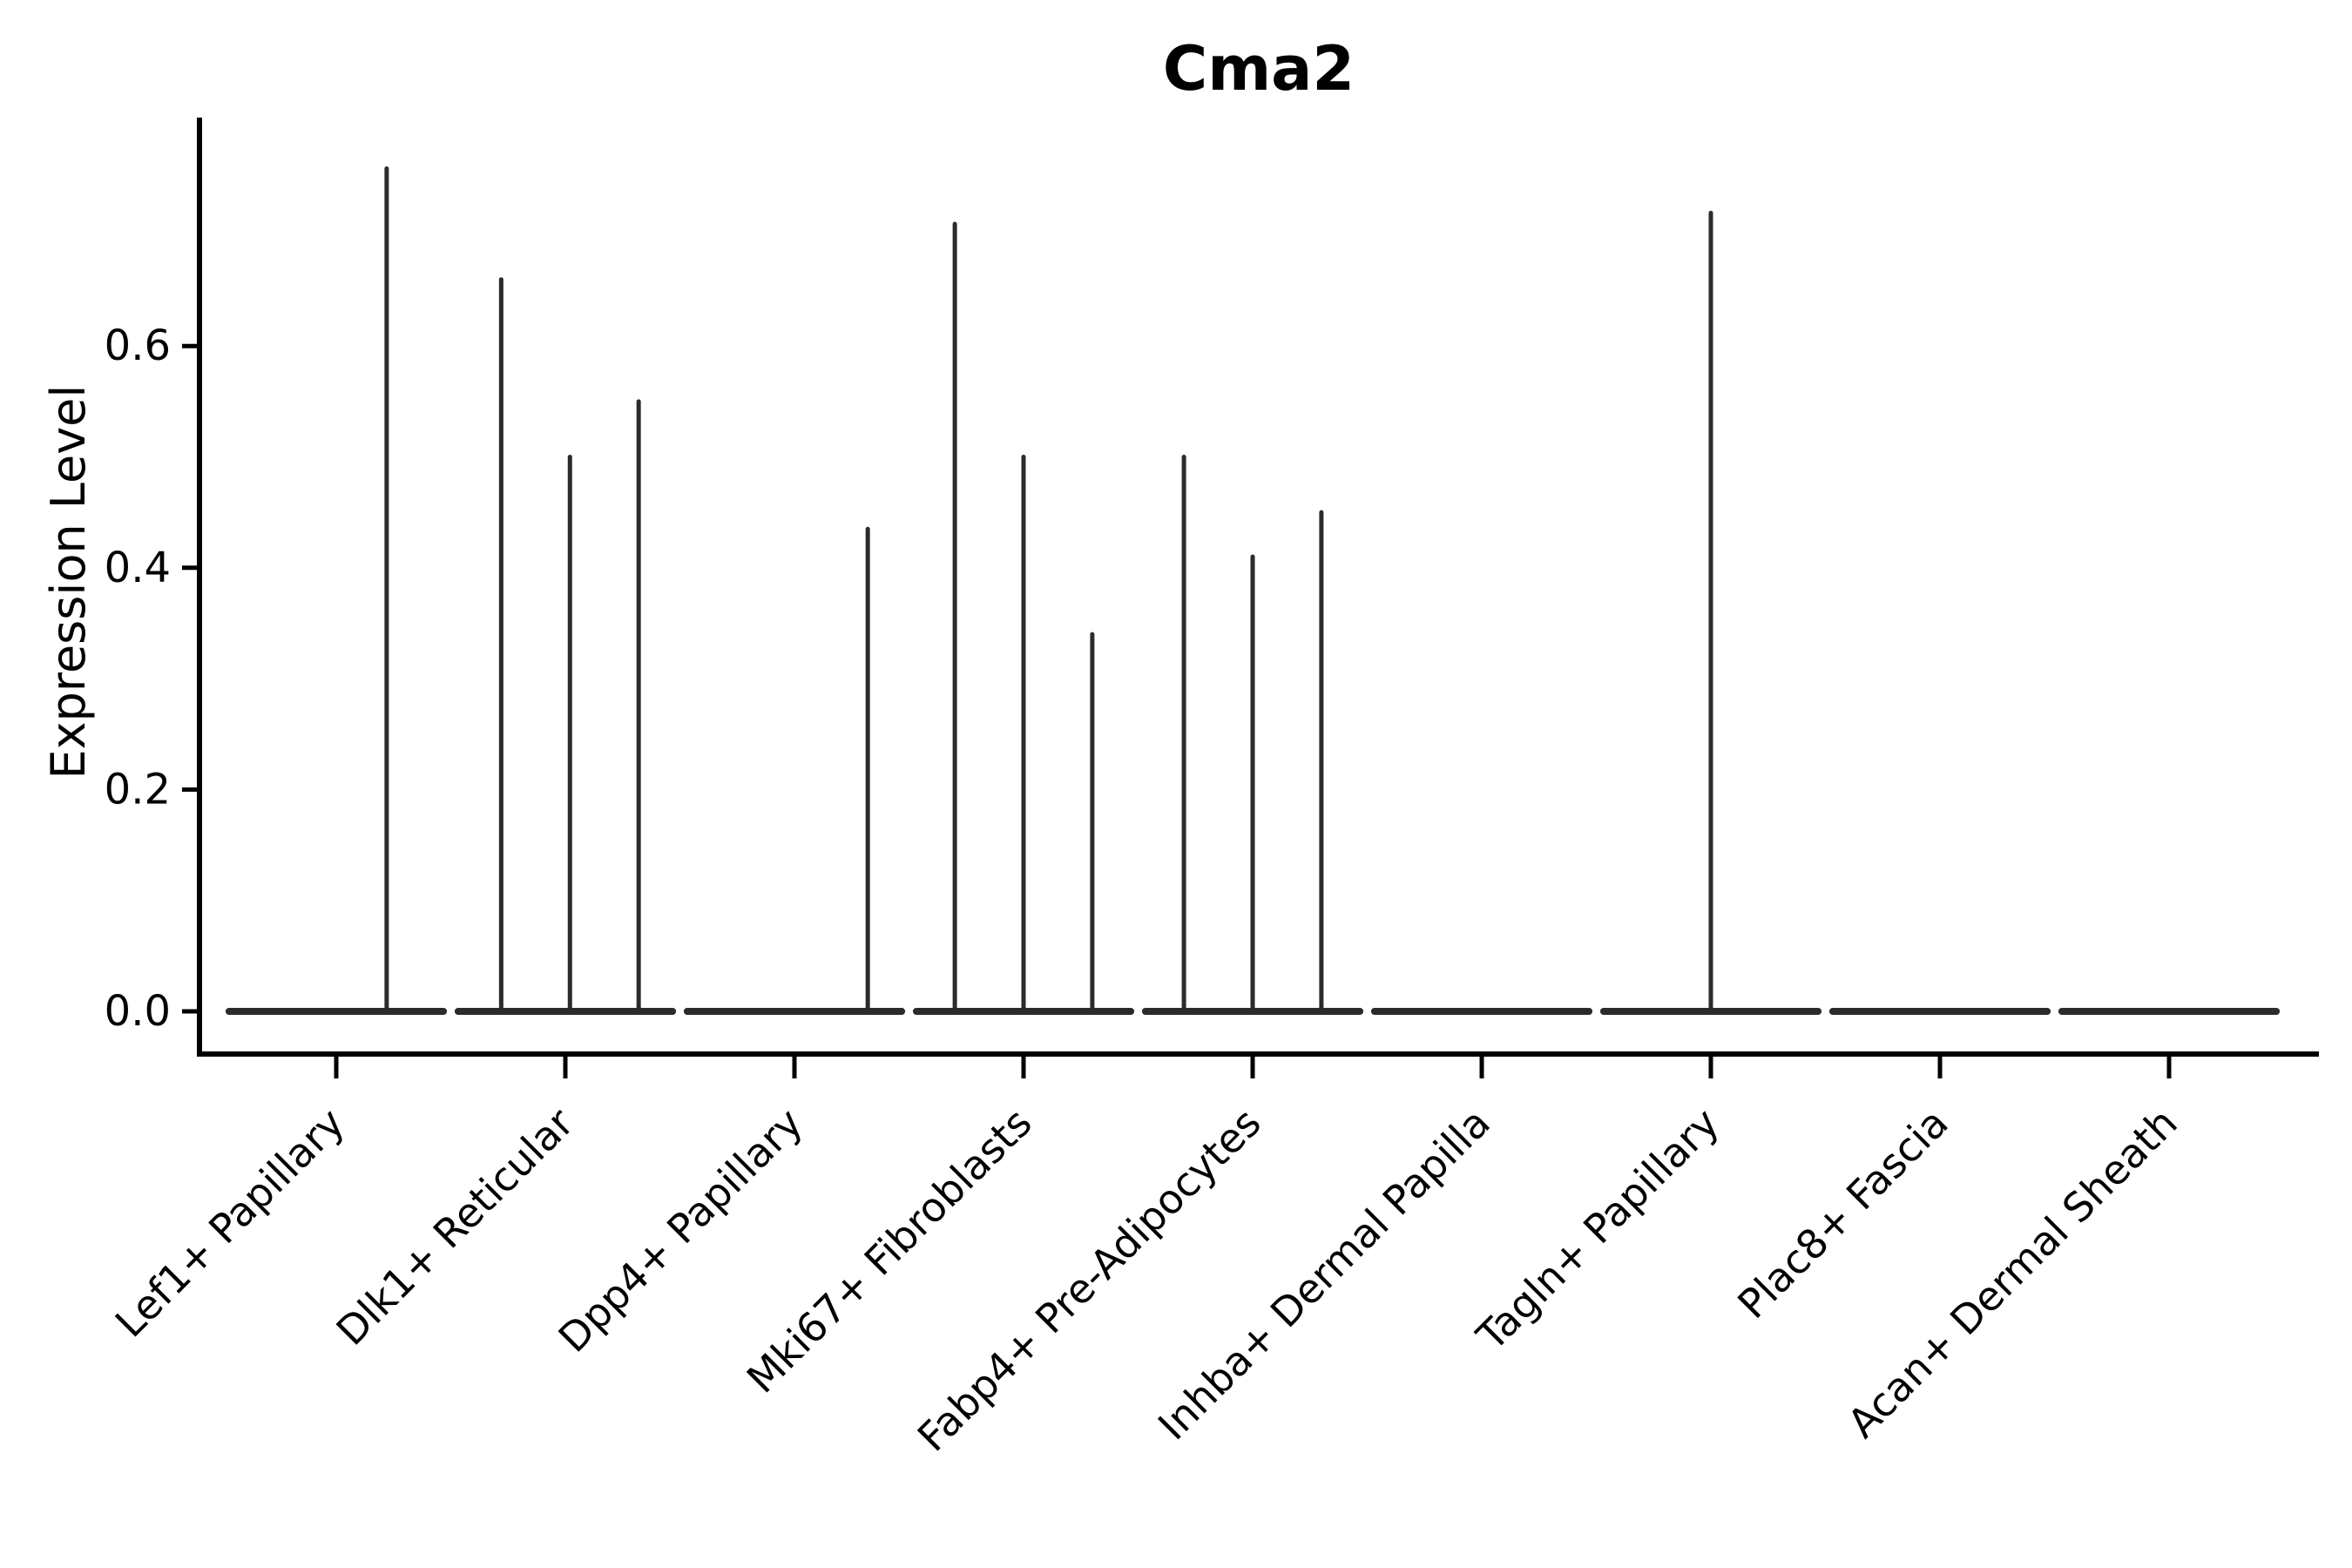 The width and height of the screenshot is (2352, 1568). Describe the element at coordinates (455, 1227) in the screenshot. I see `x-tick-label: Dlk1+ Reticular` at that location.